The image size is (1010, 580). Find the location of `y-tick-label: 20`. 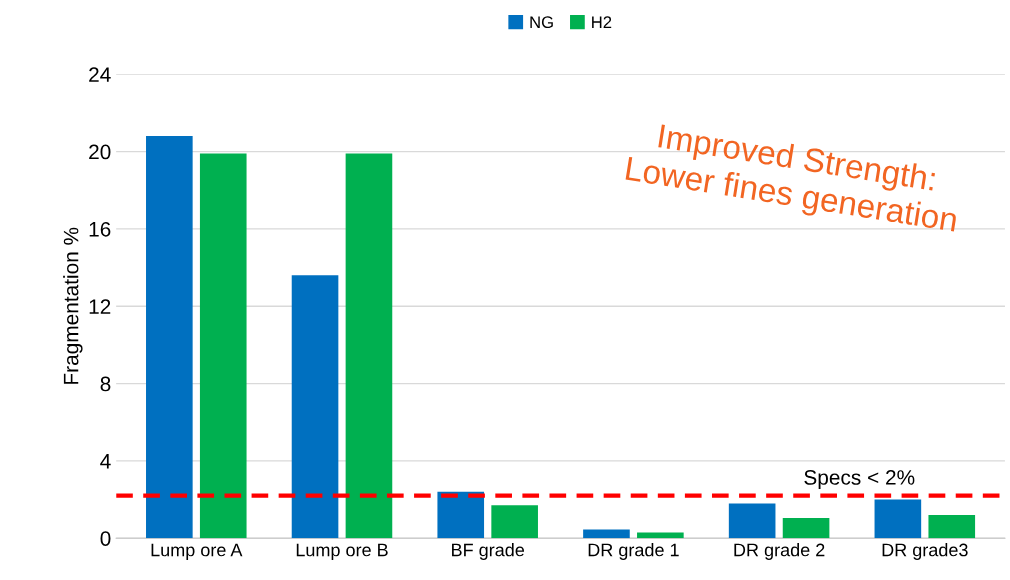

y-tick-label: 20 is located at coordinates (100, 152).